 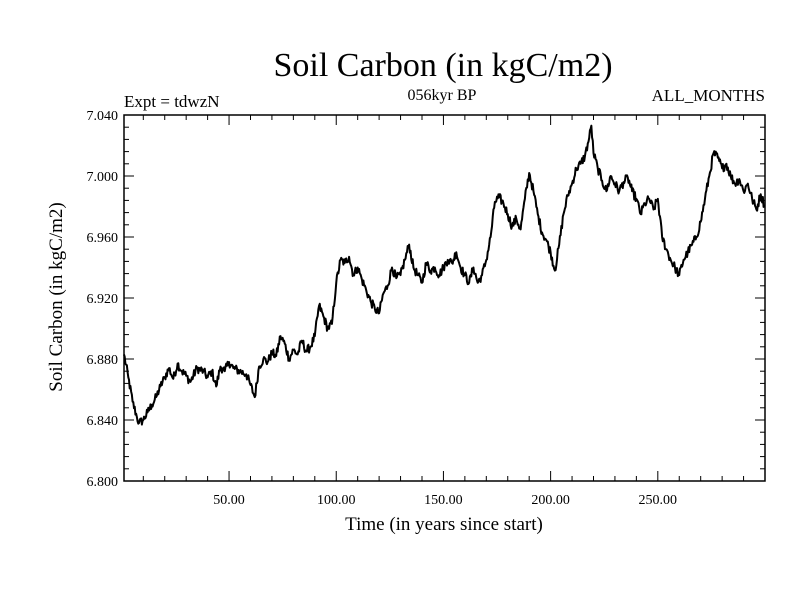 What do you see at coordinates (444, 524) in the screenshot?
I see `x-axis-label: Time (in years since start)` at bounding box center [444, 524].